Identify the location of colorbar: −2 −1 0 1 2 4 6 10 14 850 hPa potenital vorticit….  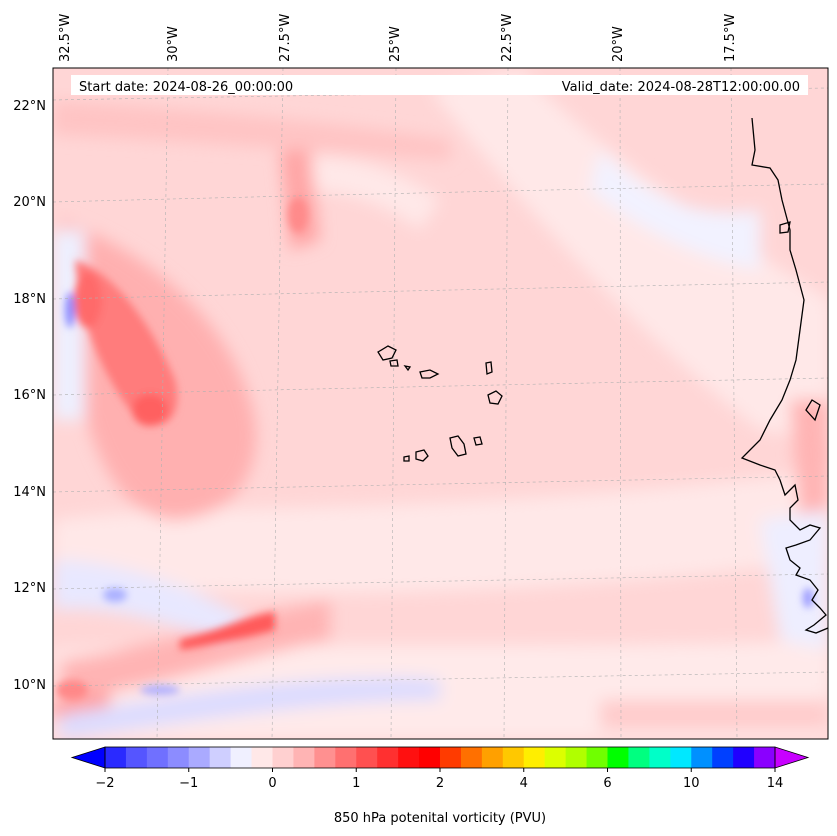
(440, 786).